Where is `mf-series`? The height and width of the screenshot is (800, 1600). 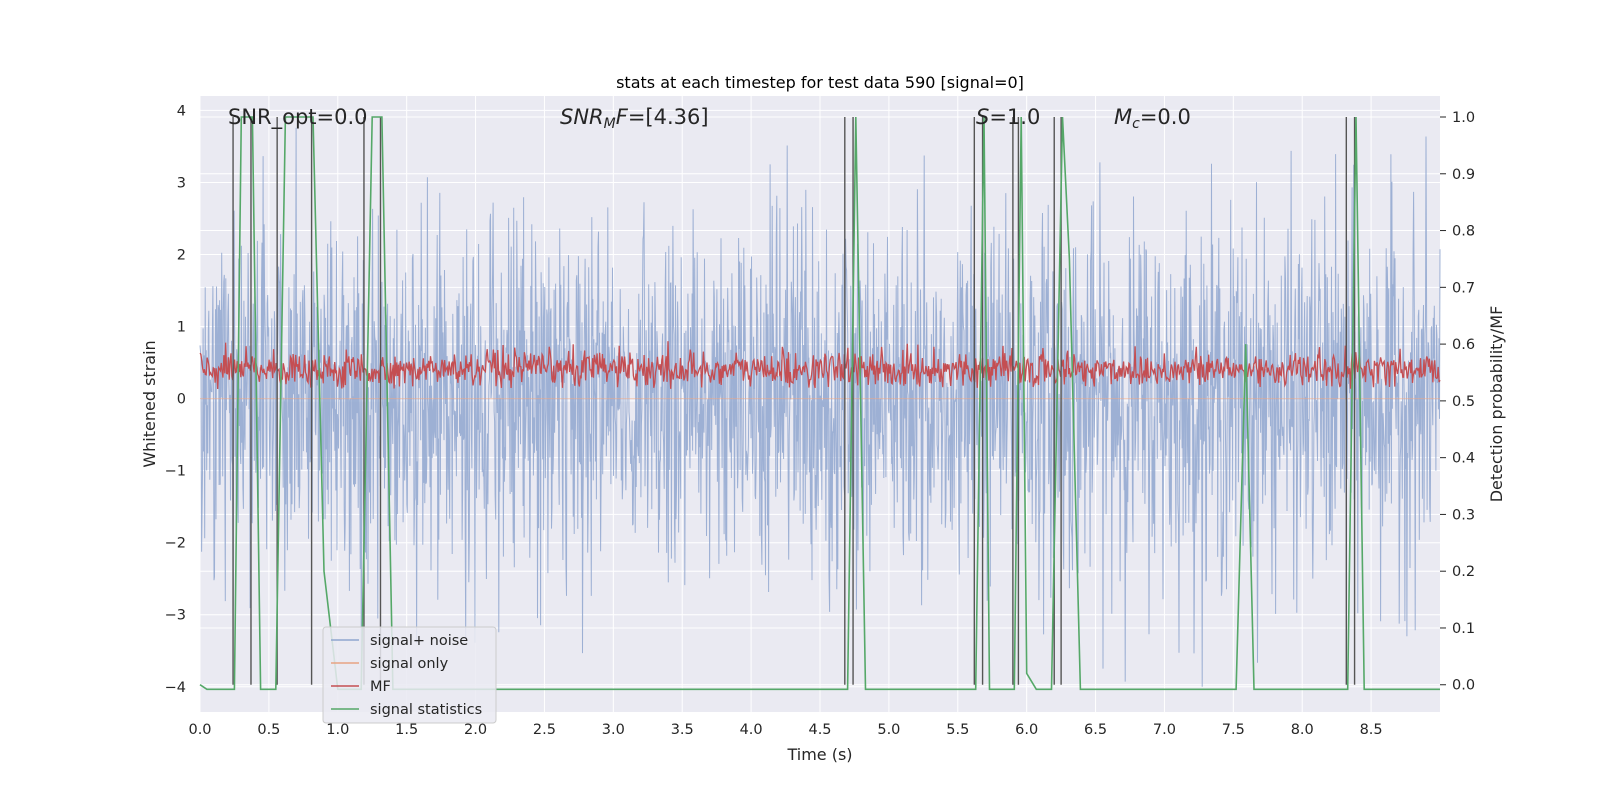
mf-series is located at coordinates (820, 365).